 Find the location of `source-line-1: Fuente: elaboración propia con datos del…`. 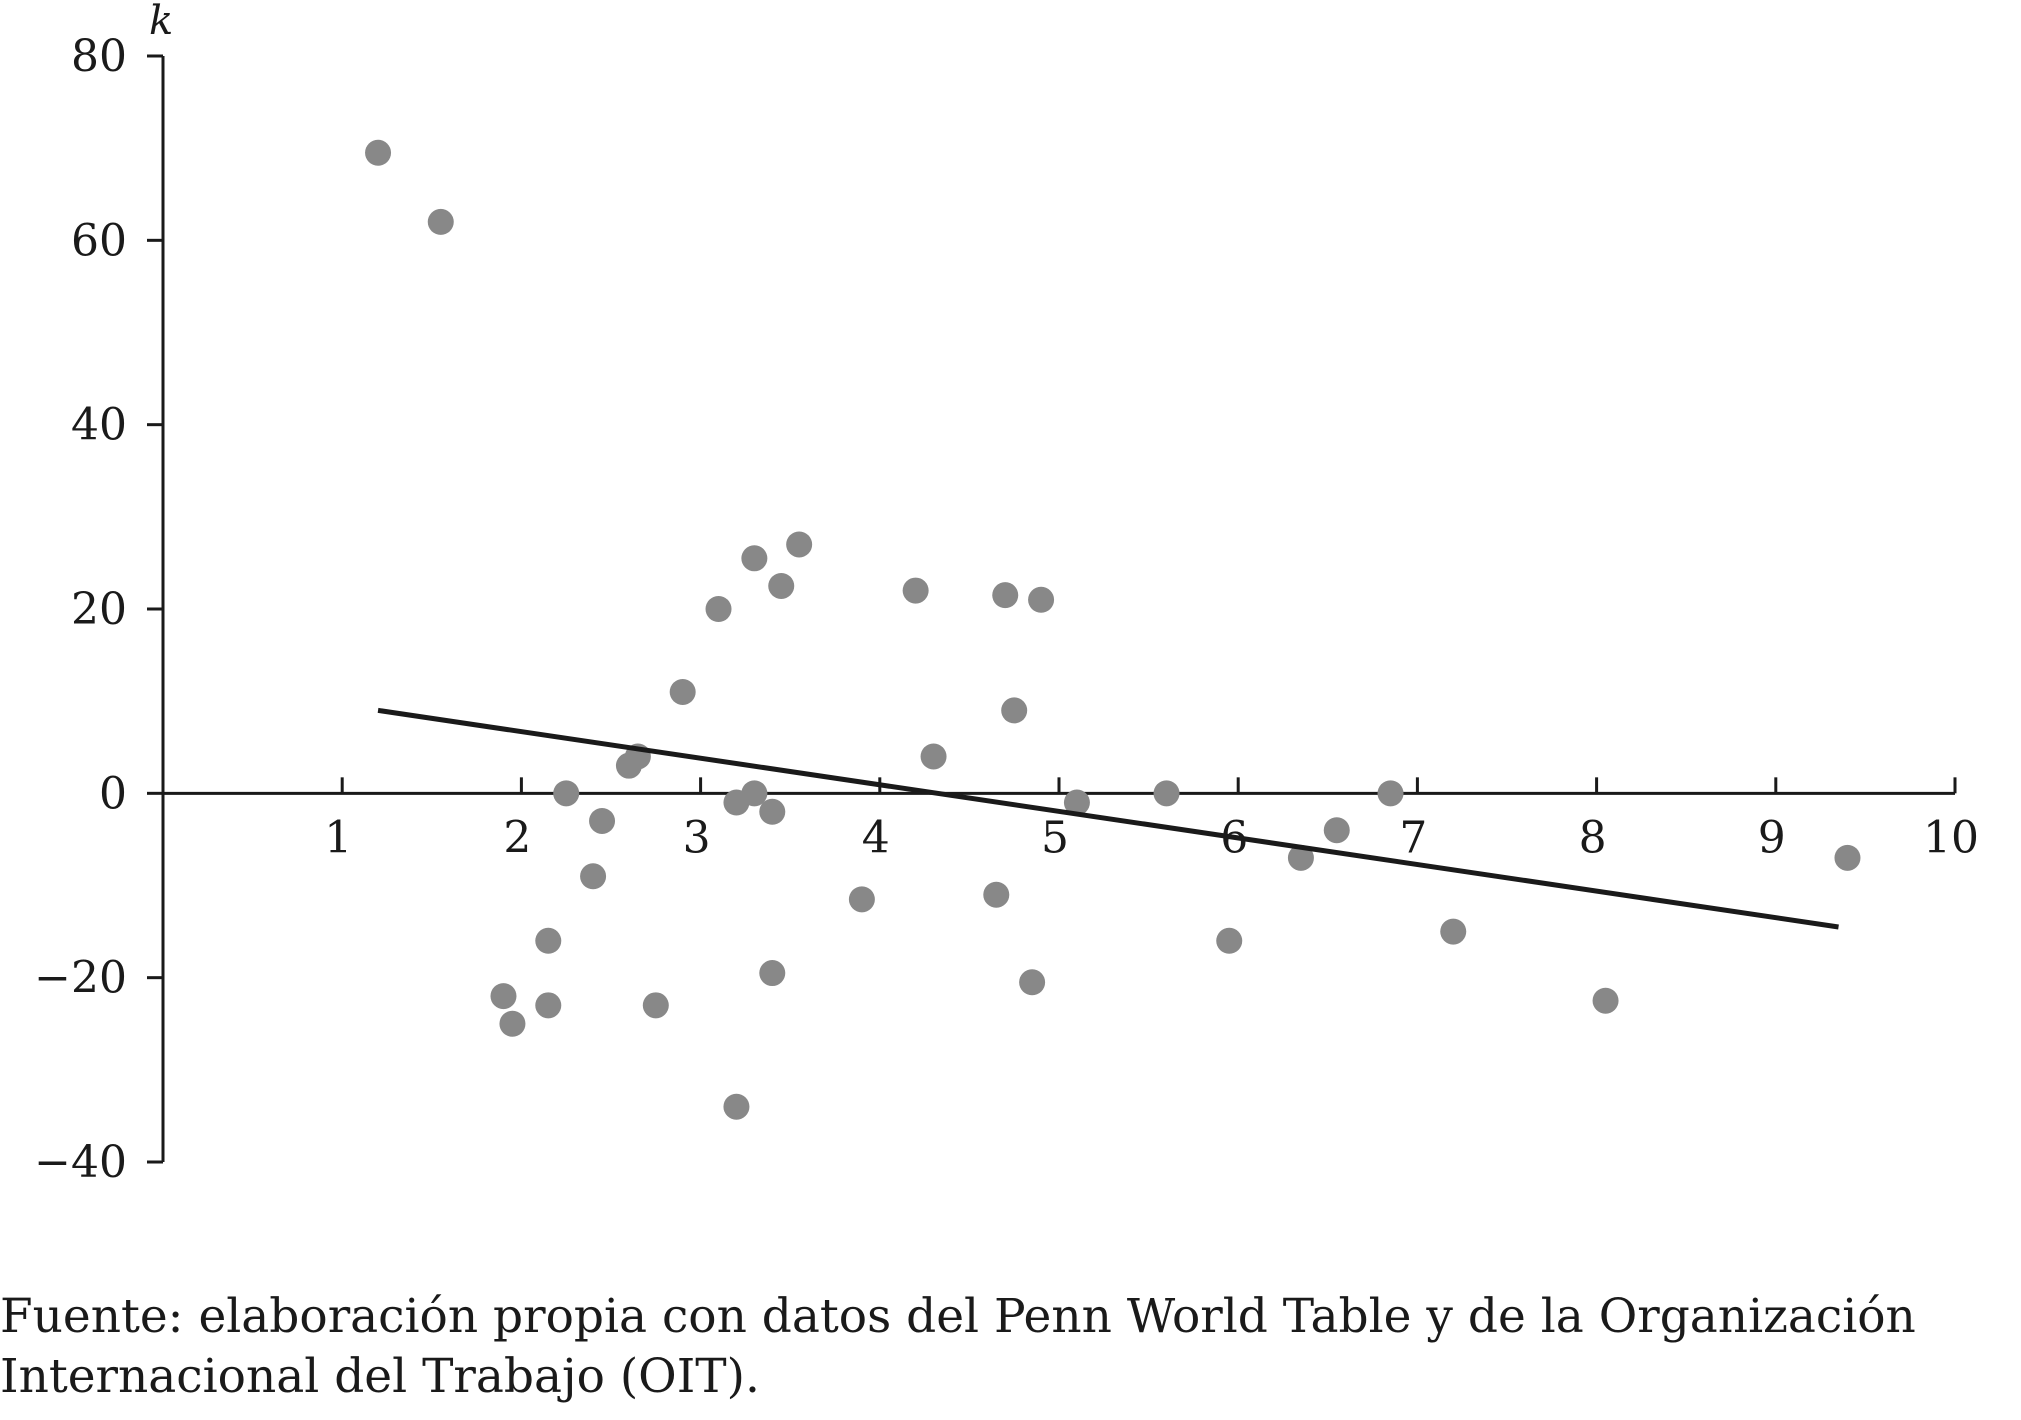

source-line-1: Fuente: elaboración propia con datos del… is located at coordinates (958, 1316).